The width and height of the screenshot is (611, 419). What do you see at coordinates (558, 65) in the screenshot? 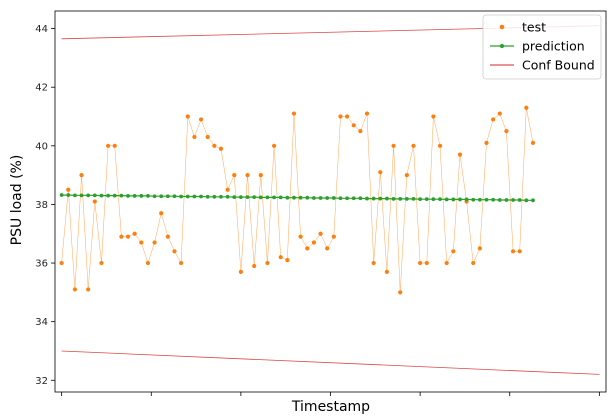
I see `legend-label: Conf Bound` at bounding box center [558, 65].